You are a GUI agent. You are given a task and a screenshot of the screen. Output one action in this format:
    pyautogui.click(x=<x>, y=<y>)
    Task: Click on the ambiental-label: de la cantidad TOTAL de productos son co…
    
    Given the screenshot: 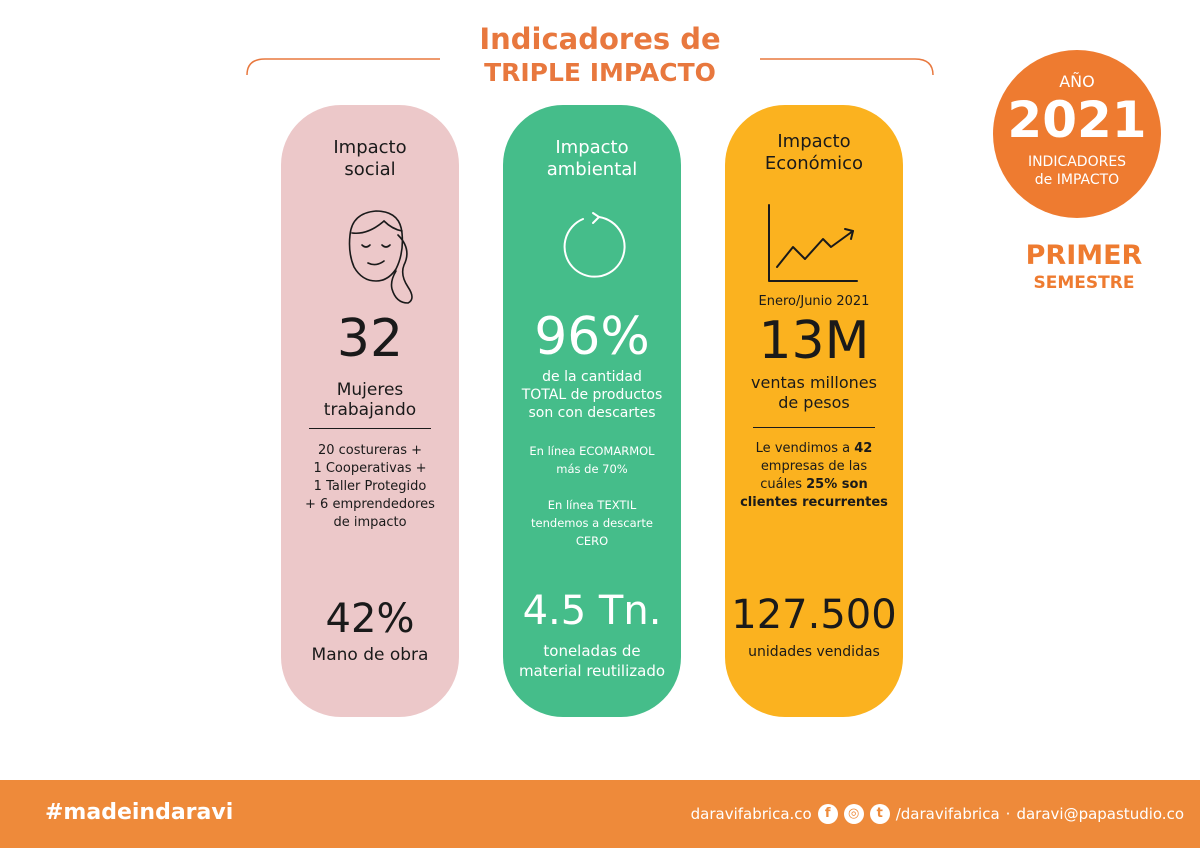 What is the action you would take?
    pyautogui.click(x=592, y=395)
    